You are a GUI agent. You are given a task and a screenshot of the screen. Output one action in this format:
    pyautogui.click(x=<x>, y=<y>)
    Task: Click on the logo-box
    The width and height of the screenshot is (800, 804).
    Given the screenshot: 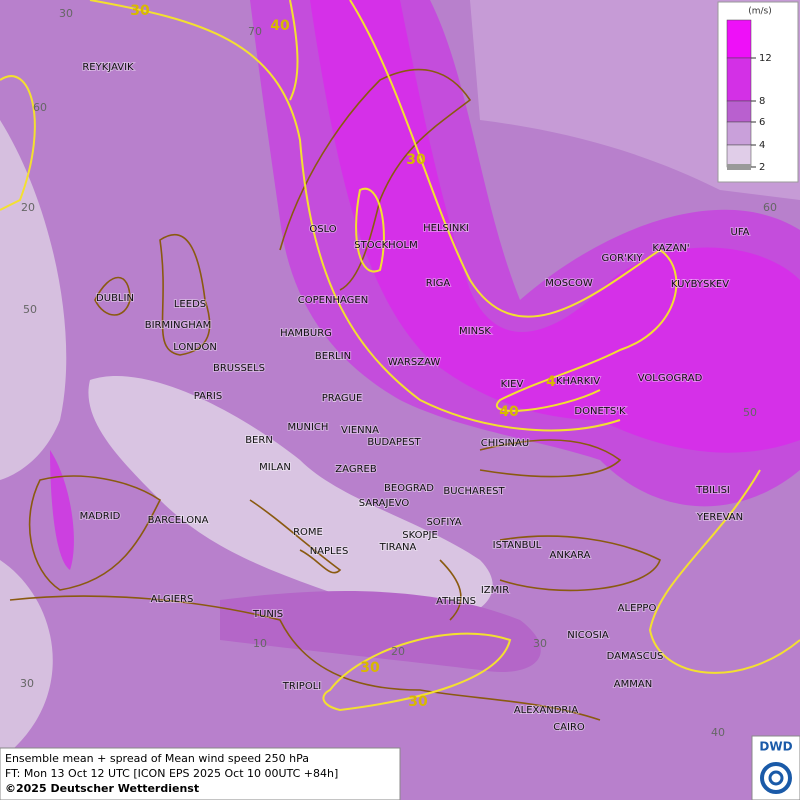 What is the action you would take?
    pyautogui.click(x=775, y=768)
    